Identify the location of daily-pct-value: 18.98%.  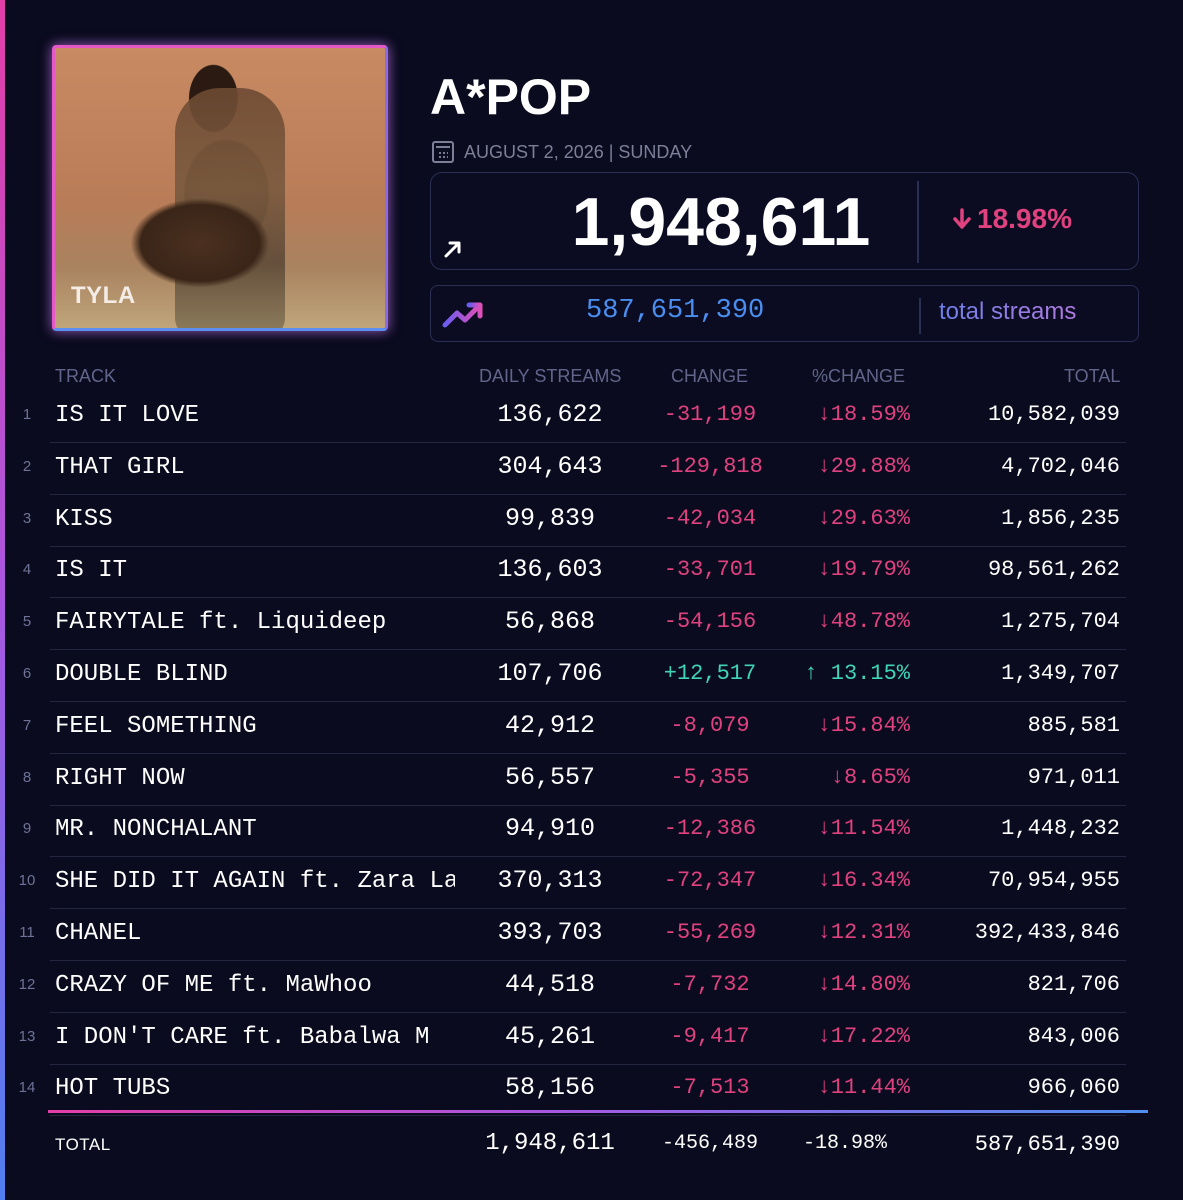
(1024, 218).